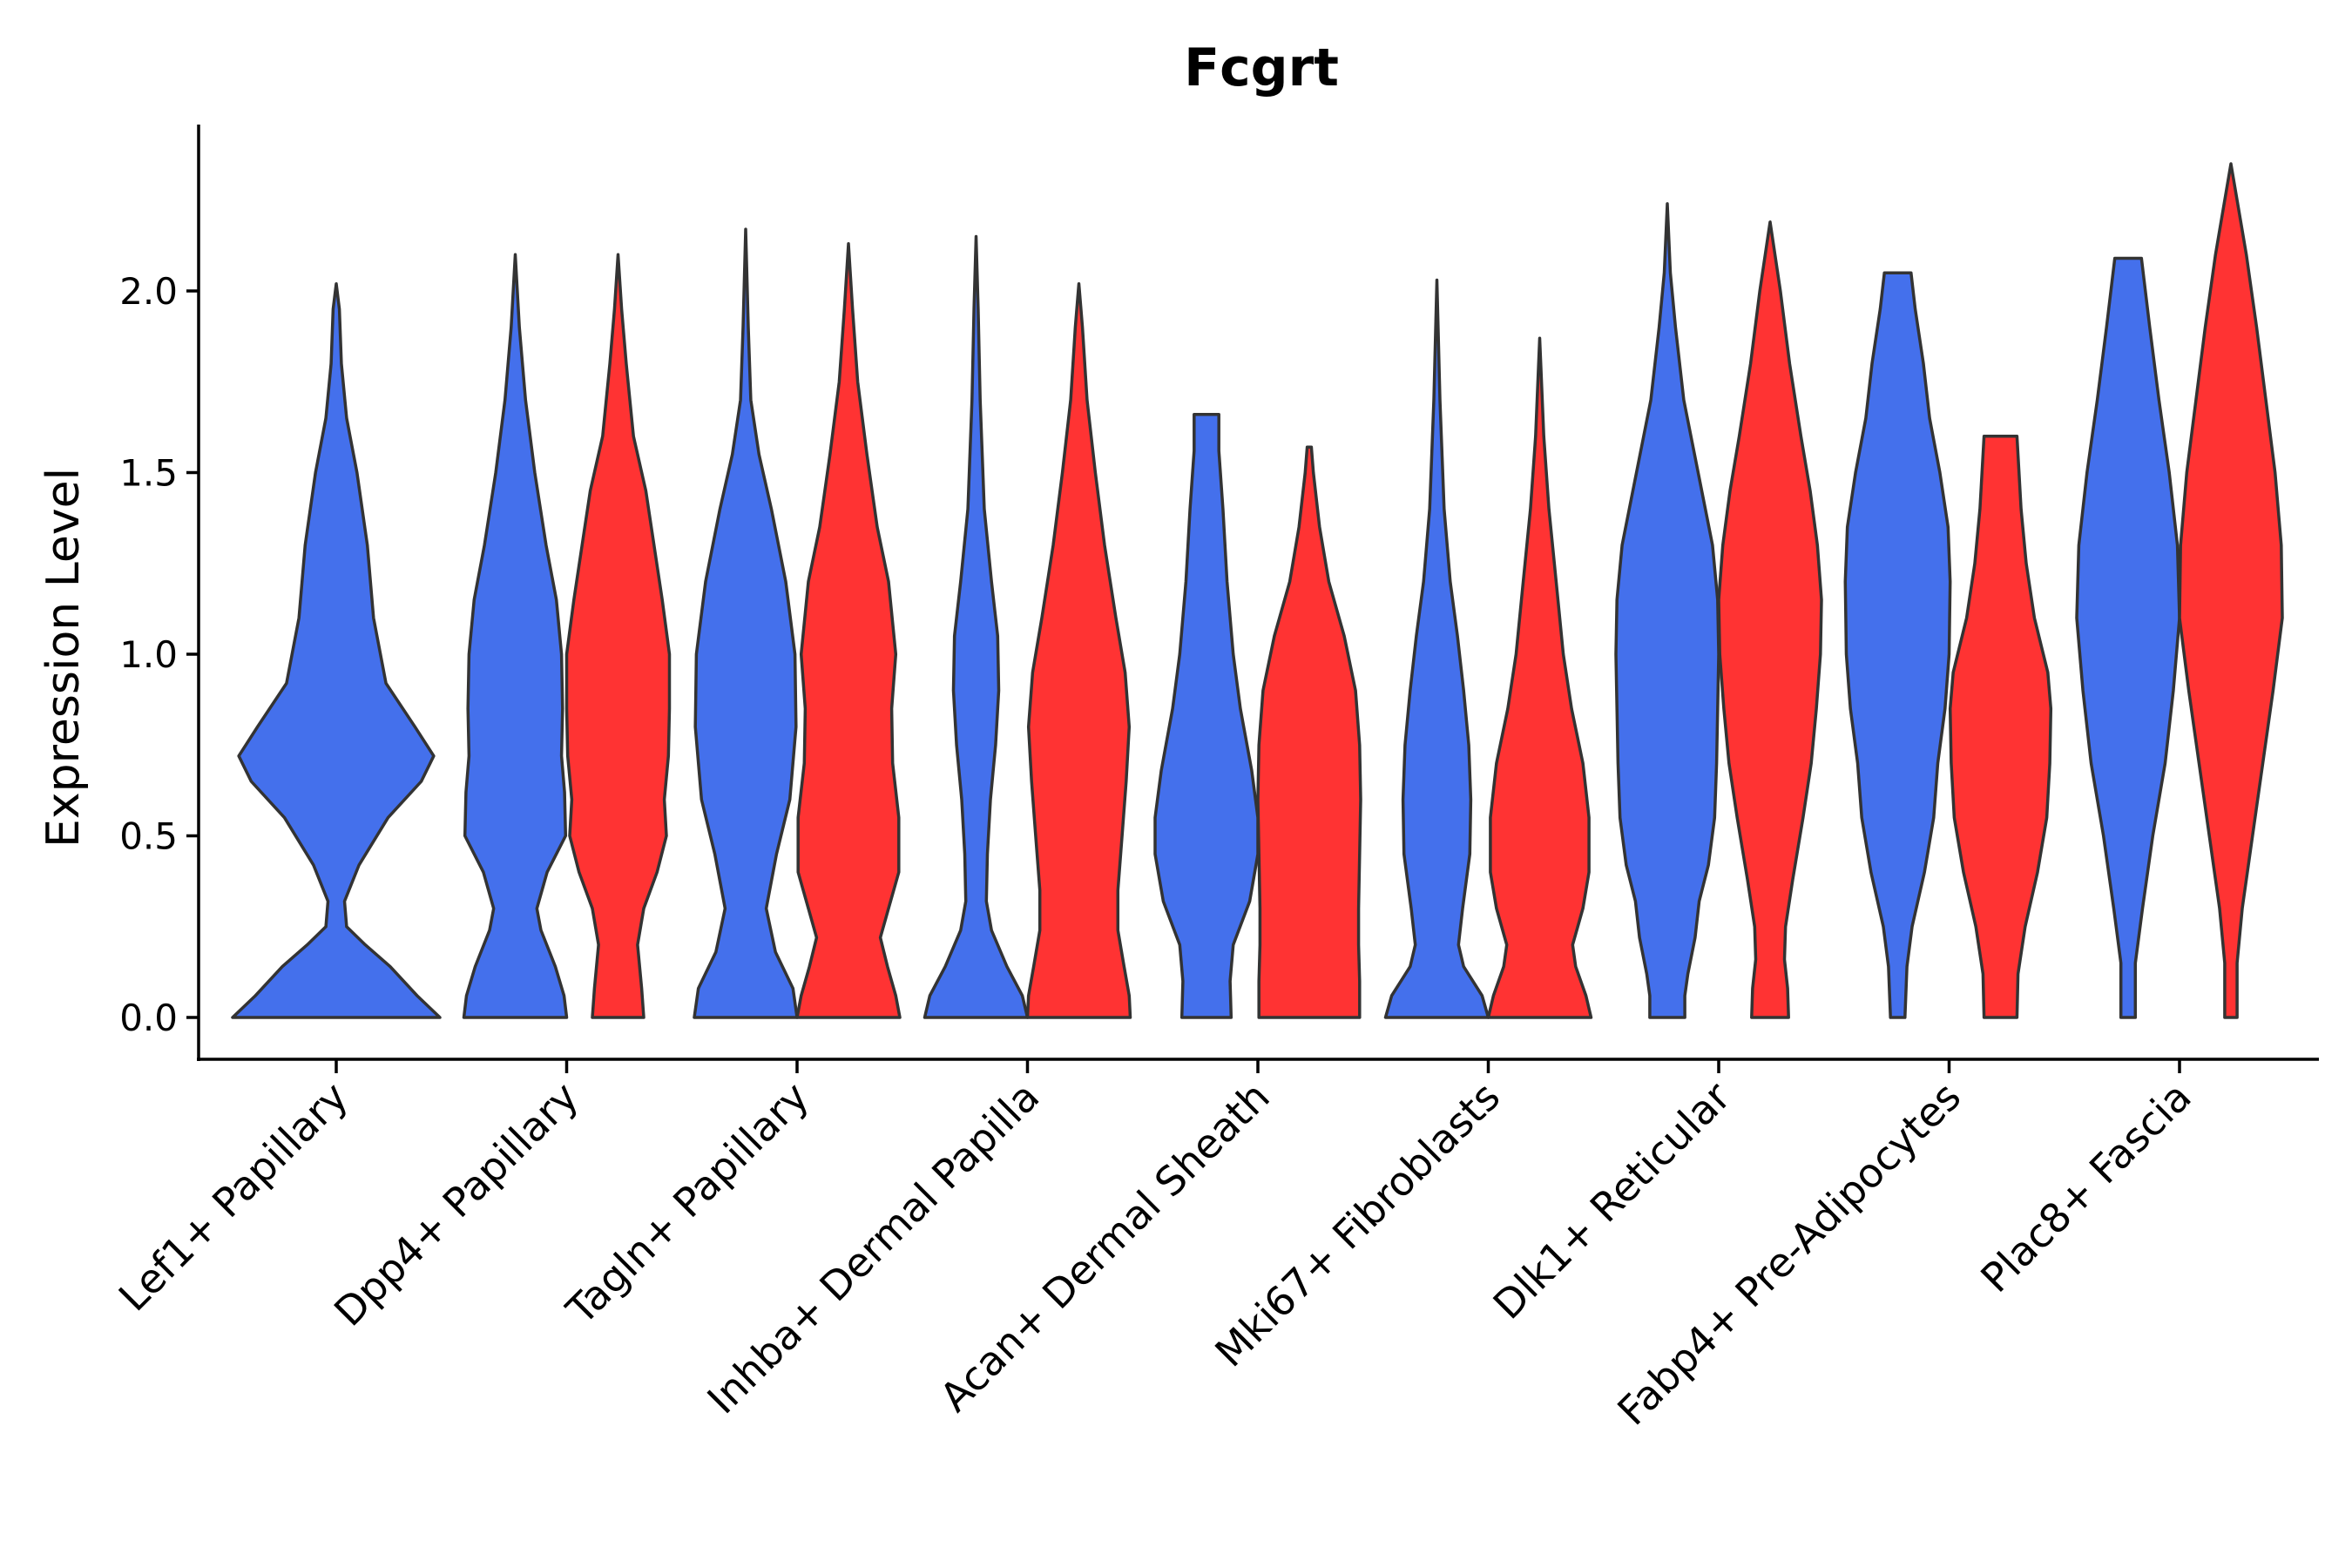 Image resolution: width=2352 pixels, height=1568 pixels. Describe the element at coordinates (2085, 1187) in the screenshot. I see `x-tick-label: Plac8+ Fascia` at that location.